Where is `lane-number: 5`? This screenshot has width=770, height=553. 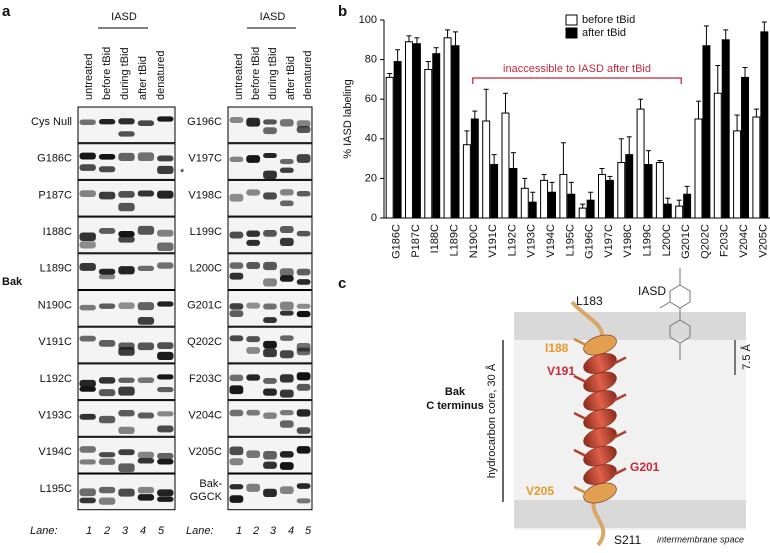 lane-number: 5 is located at coordinates (161, 531).